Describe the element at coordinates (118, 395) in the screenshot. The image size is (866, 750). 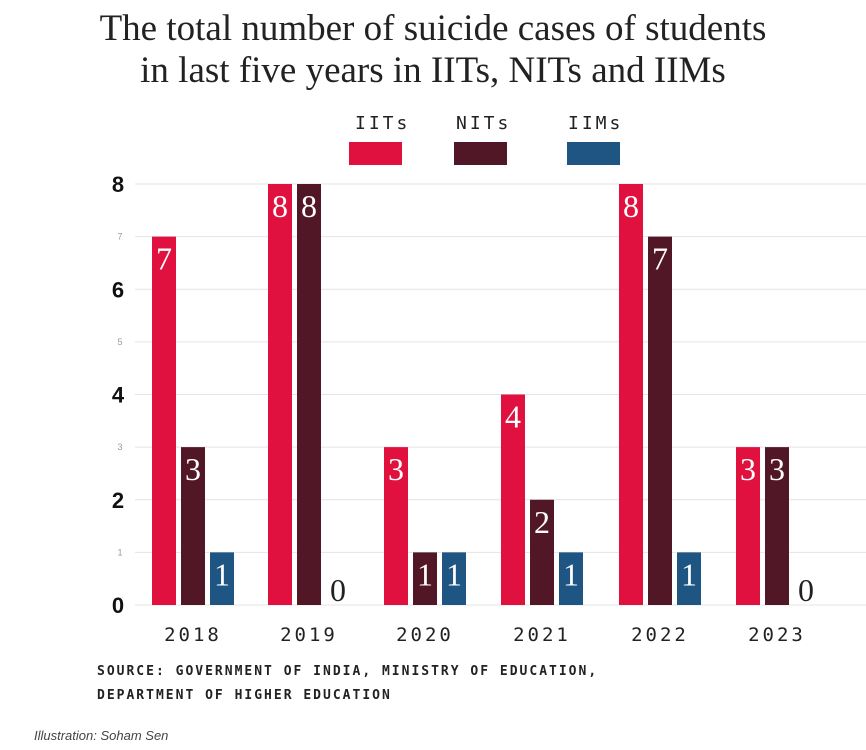
I see `y-tick-label: 4` at that location.